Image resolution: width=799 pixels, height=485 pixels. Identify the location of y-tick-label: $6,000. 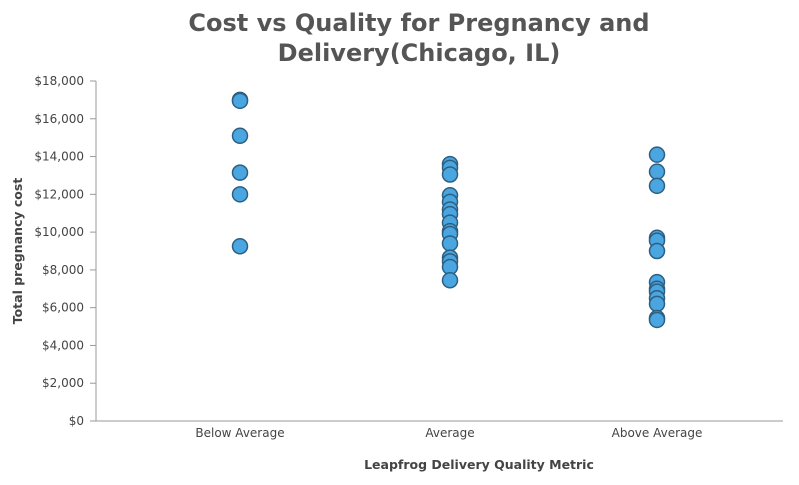
(63, 308).